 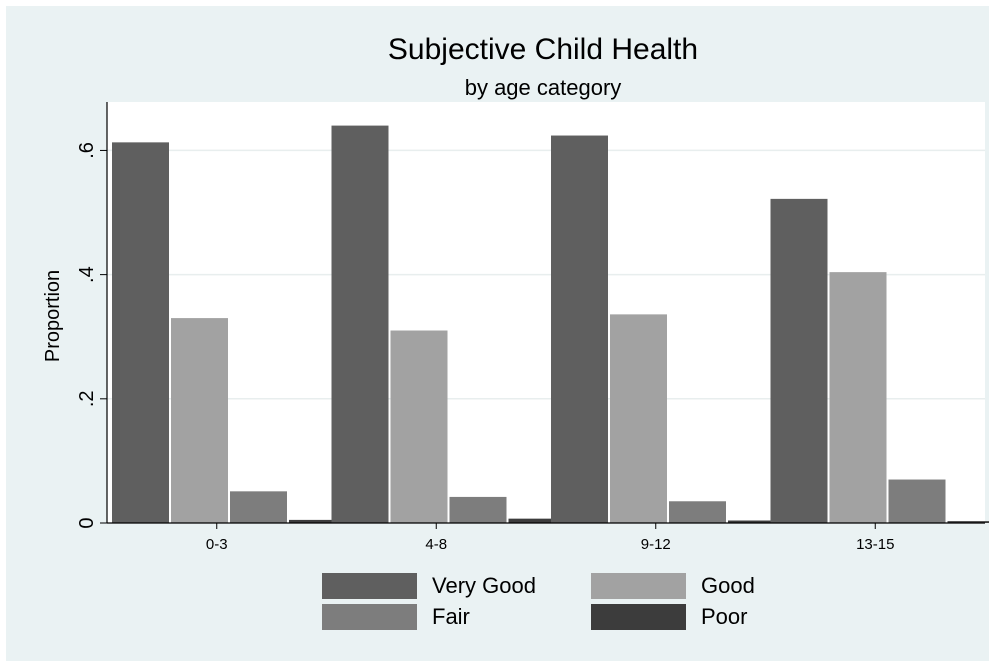 What do you see at coordinates (724, 616) in the screenshot?
I see `legend-label: Poor` at bounding box center [724, 616].